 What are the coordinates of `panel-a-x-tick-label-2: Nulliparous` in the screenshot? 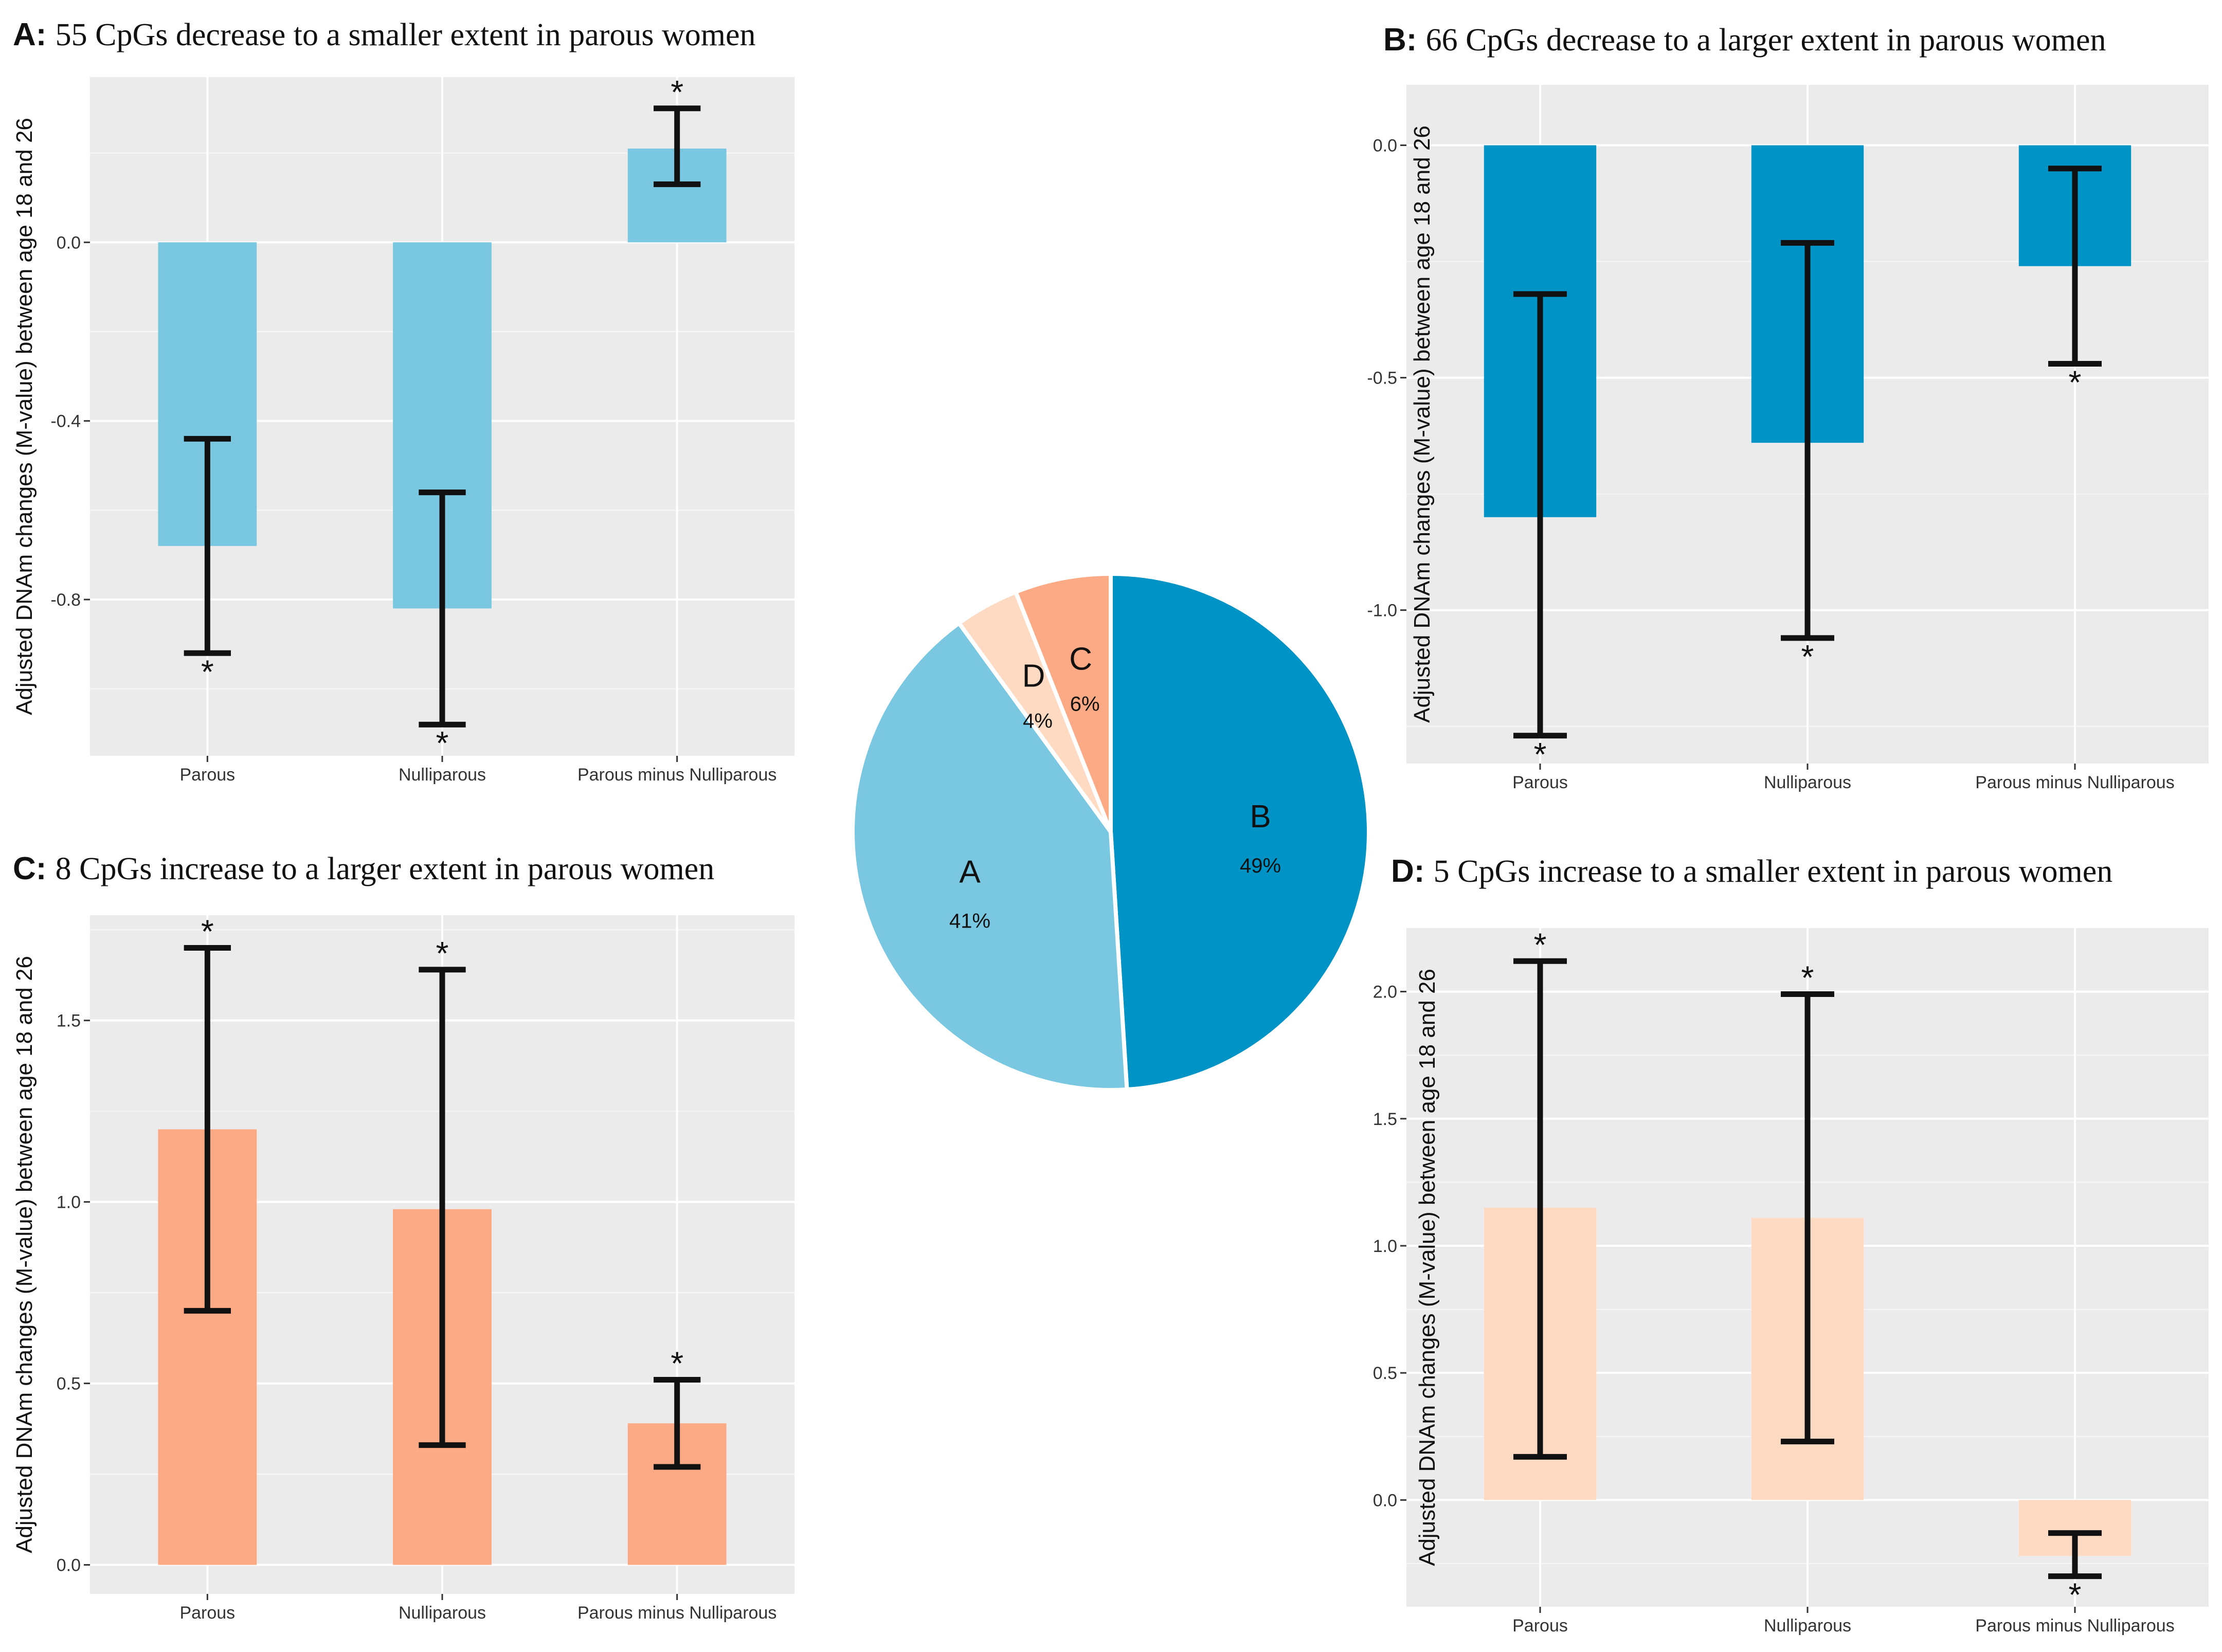 It's located at (442, 775).